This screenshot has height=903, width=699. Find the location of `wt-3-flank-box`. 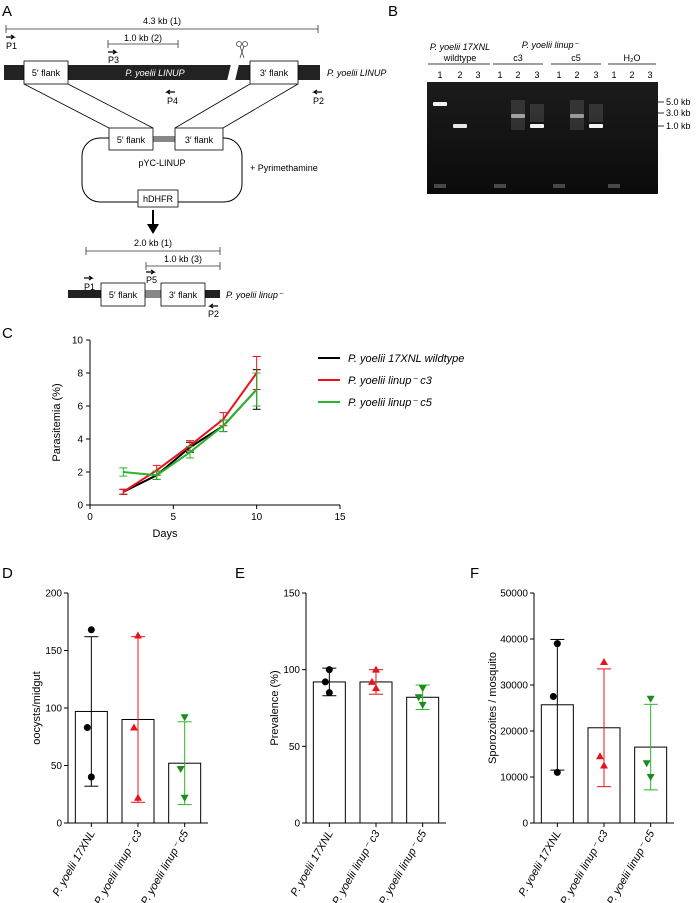

wt-3-flank-box is located at coordinates (274, 72).